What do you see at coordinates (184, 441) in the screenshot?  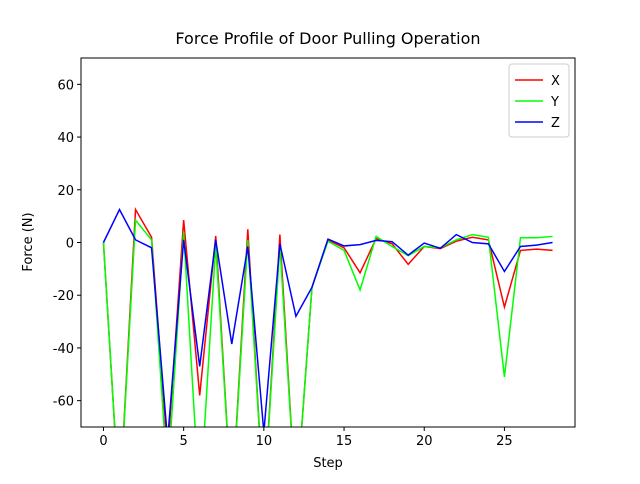 I see `x-tick-label: 5` at bounding box center [184, 441].